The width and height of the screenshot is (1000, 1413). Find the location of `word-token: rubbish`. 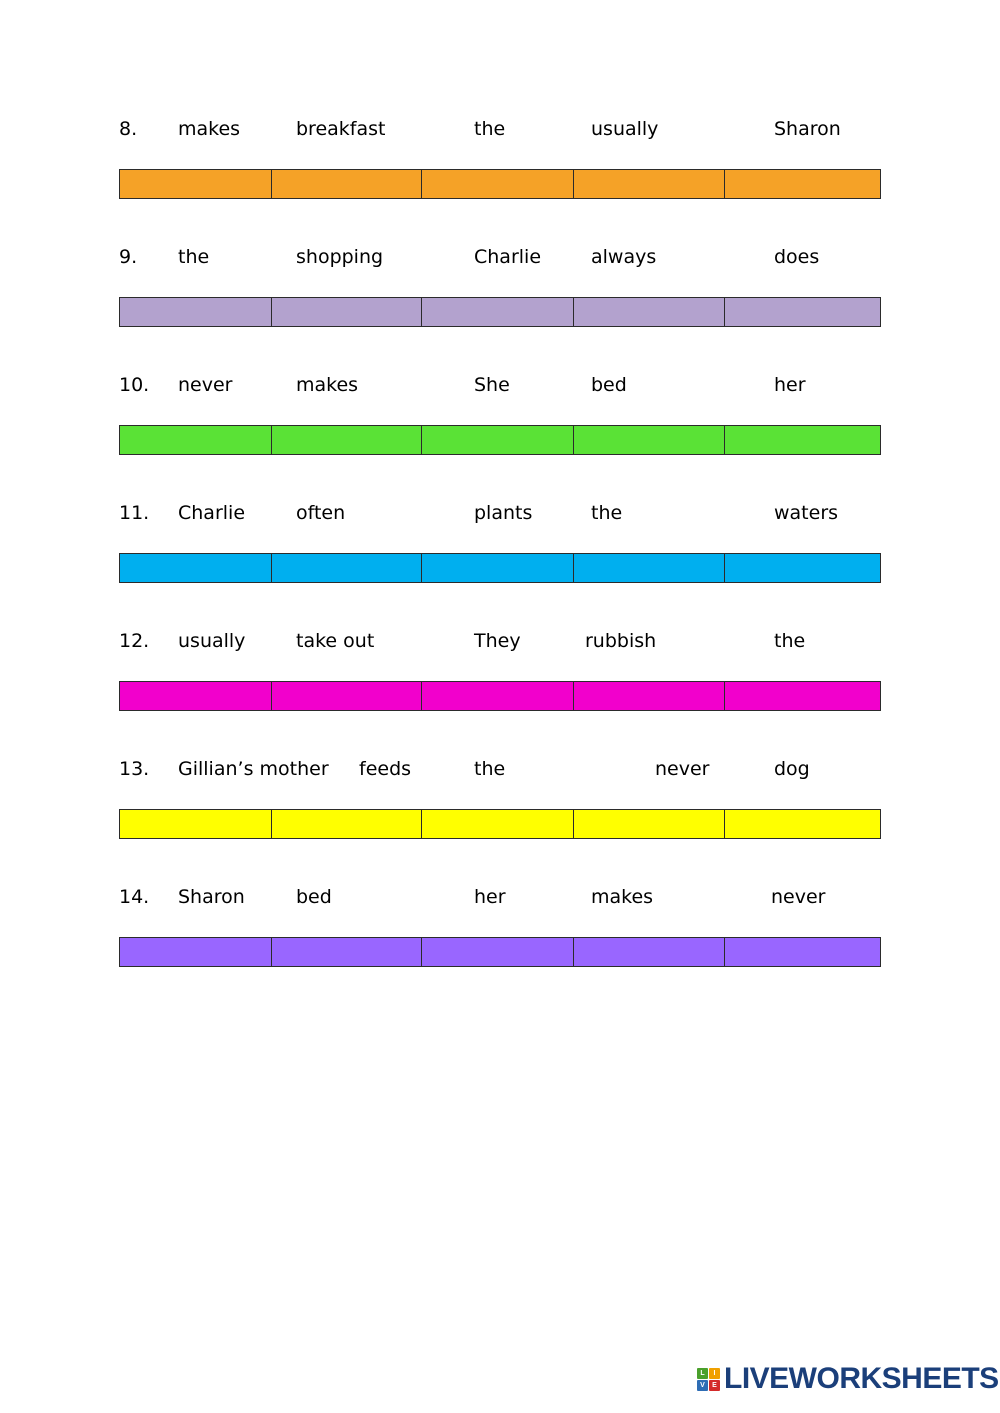

word-token: rubbish is located at coordinates (621, 641).